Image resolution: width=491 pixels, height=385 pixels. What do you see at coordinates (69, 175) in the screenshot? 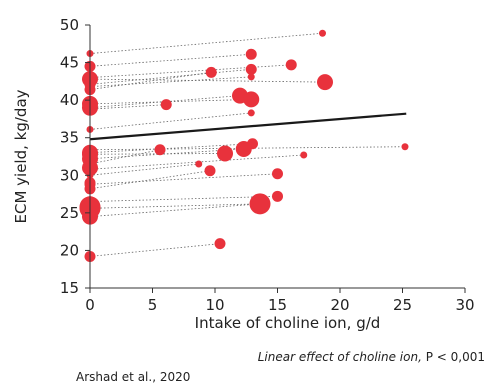
I see `y-tick-label: 30` at bounding box center [69, 175].